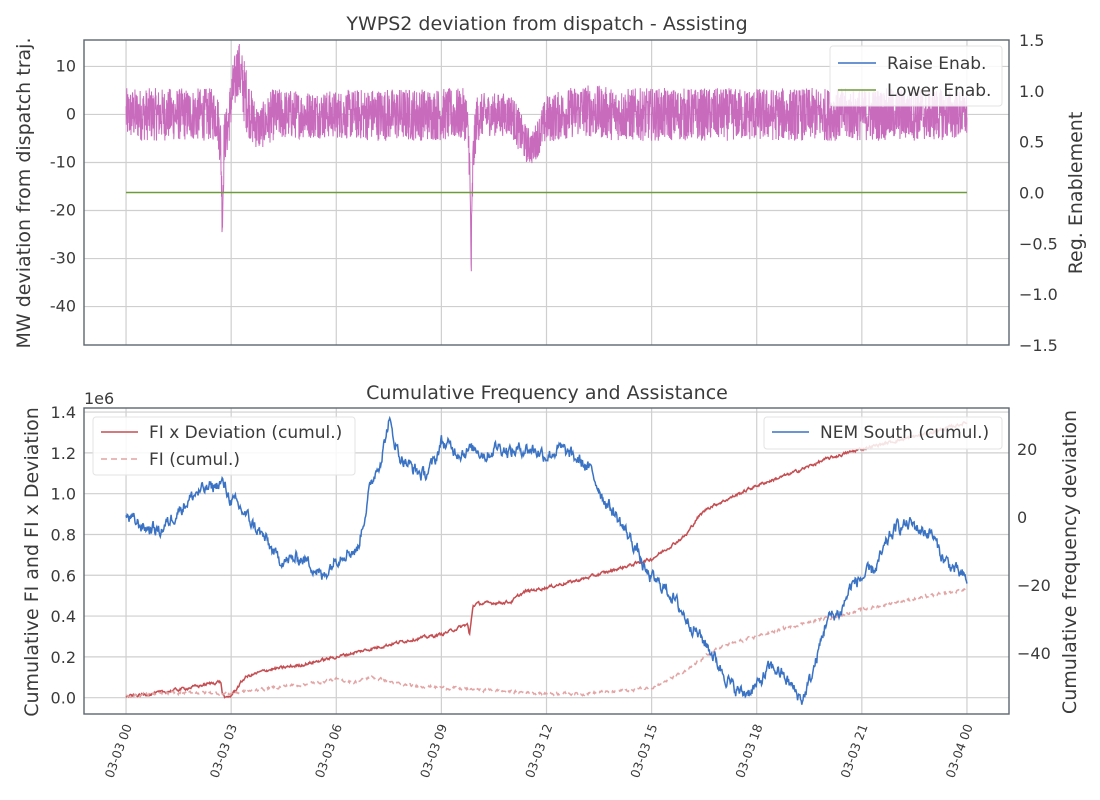  What do you see at coordinates (63, 657) in the screenshot?
I see `bottom-ytick-label: 0.2` at bounding box center [63, 657].